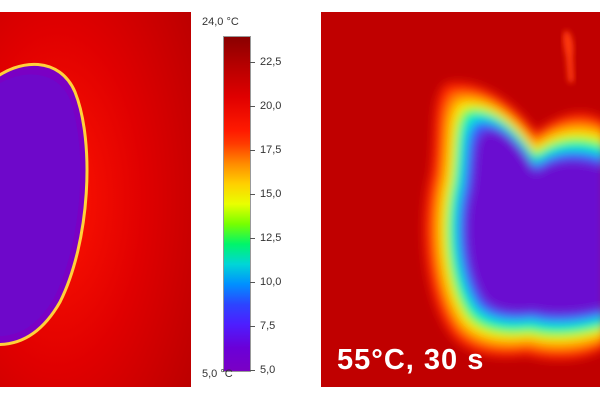 The height and width of the screenshot is (400, 600). What do you see at coordinates (271, 150) in the screenshot?
I see `scale-tick-label: 17,5` at bounding box center [271, 150].